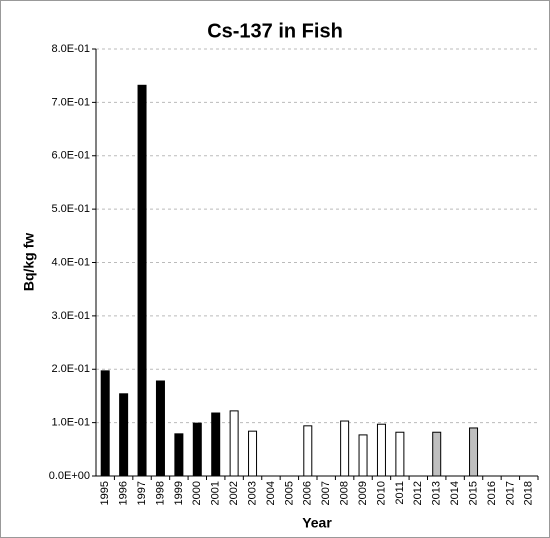 The image size is (550, 538). I want to click on y-tick-label: 4.0E-01, so click(70, 262).